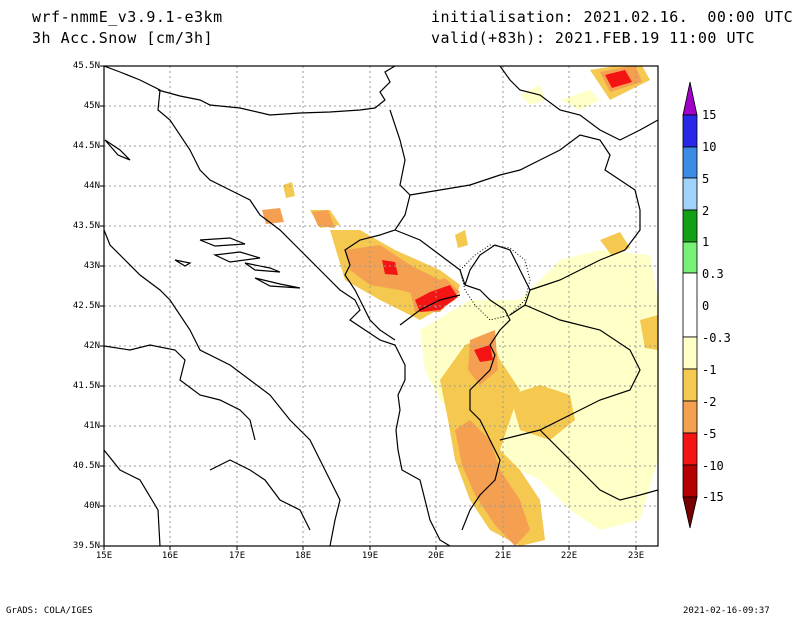  Describe the element at coordinates (709, 115) in the screenshot. I see `colorbar-label: 15` at that location.